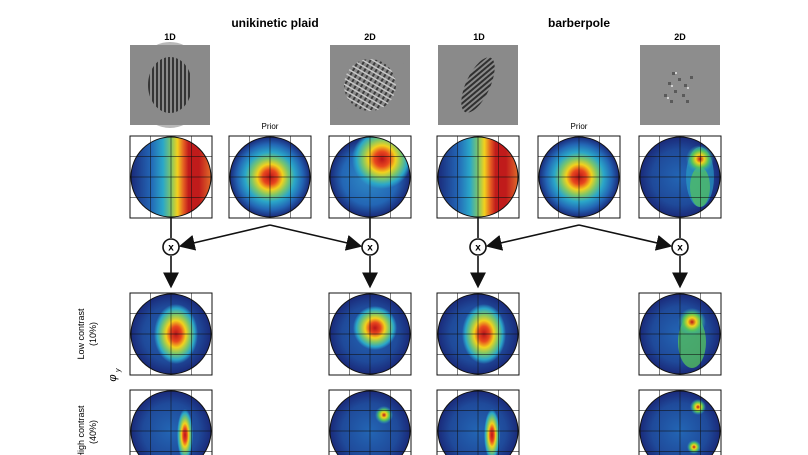 Image resolution: width=808 pixels, height=455 pixels. I want to click on column-label-2d-right: 2D, so click(680, 37).